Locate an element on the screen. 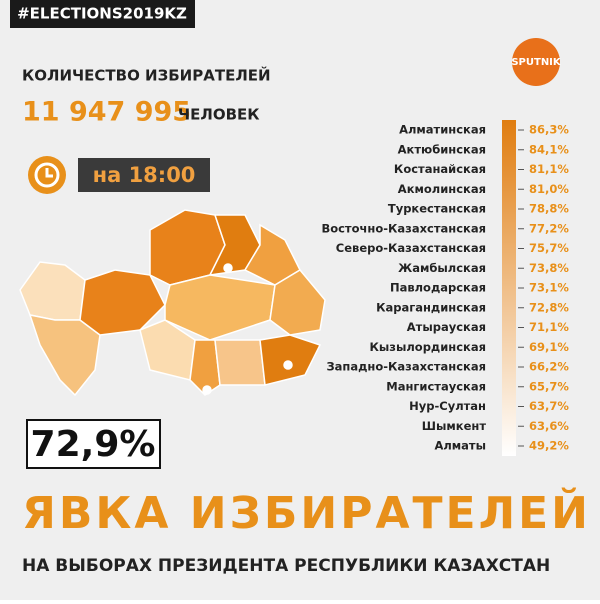 The image size is (600, 604). region-value: 63,6% is located at coordinates (549, 426).